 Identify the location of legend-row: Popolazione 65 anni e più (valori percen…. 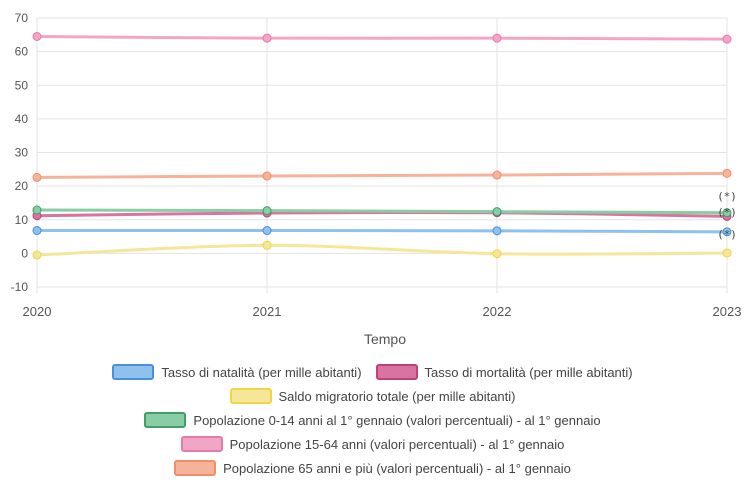
(372, 468).